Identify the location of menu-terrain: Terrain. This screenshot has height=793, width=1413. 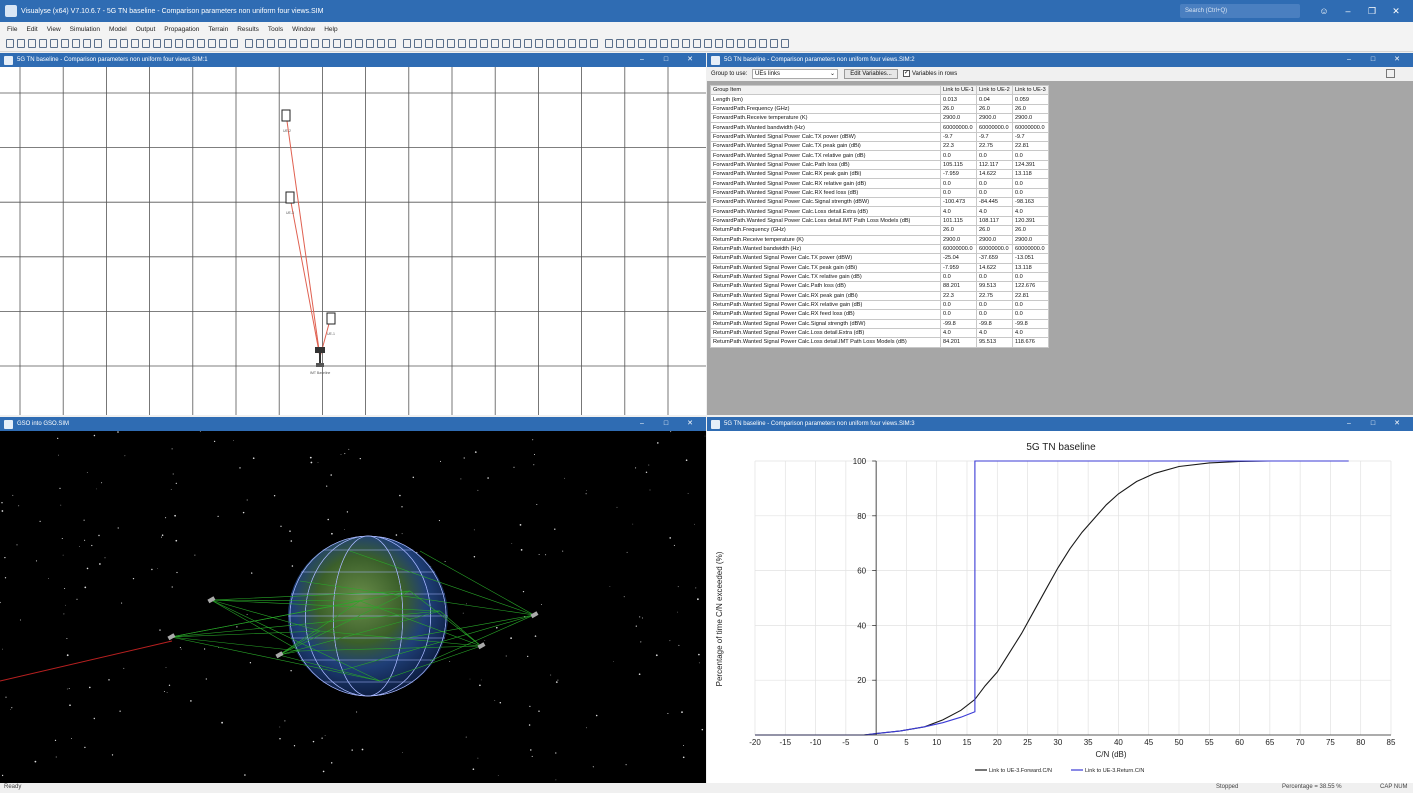
(218, 29).